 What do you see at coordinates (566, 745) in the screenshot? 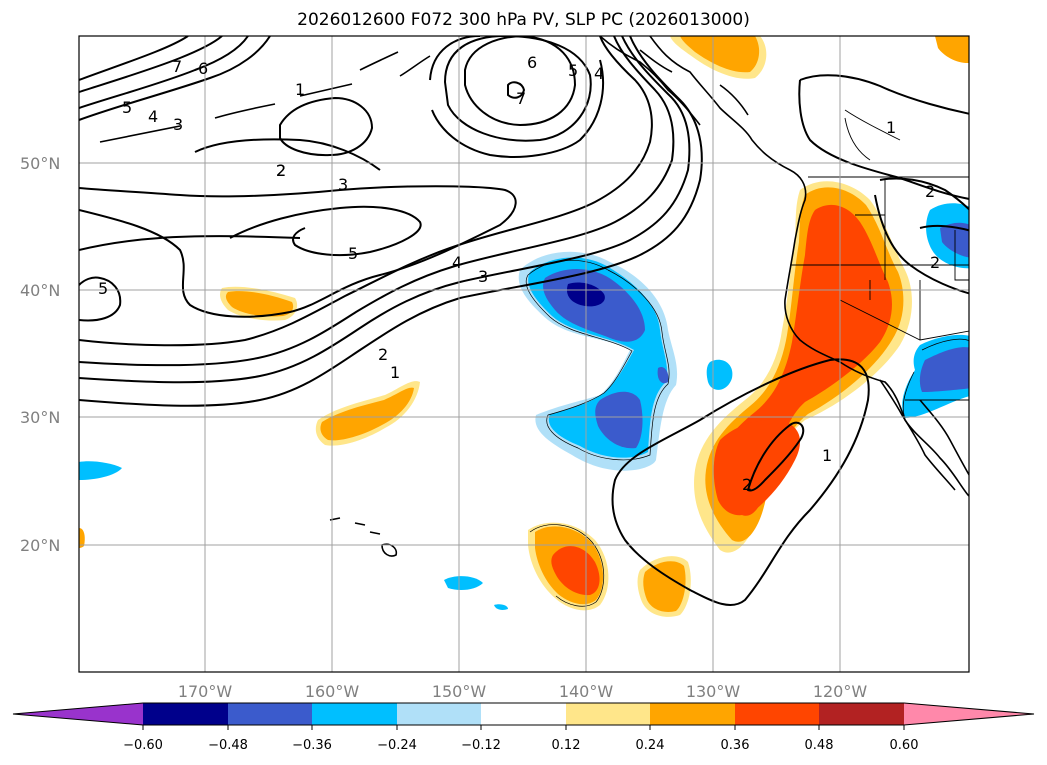
I see `colorbar-tick-label: 0.12` at bounding box center [566, 745].